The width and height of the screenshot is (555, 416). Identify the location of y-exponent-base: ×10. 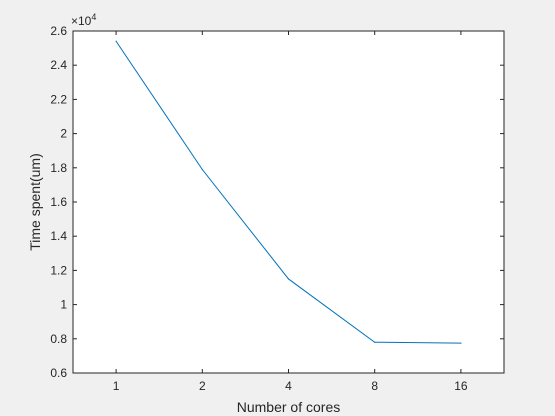
(81, 21).